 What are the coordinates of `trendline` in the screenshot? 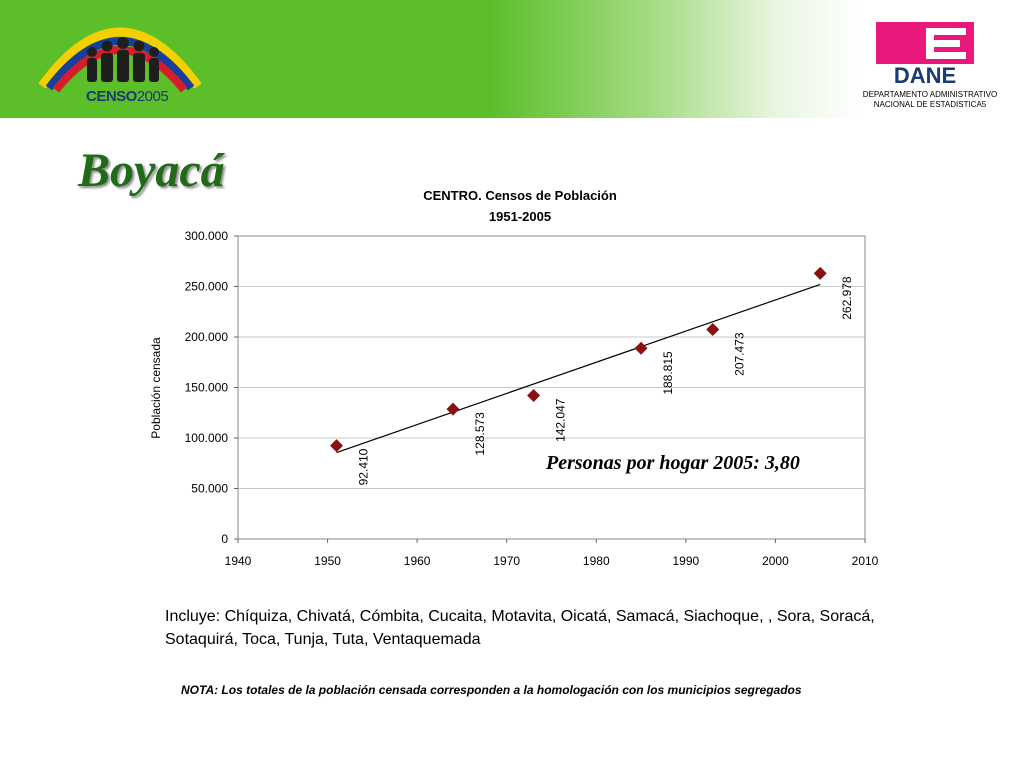 It's located at (578, 368).